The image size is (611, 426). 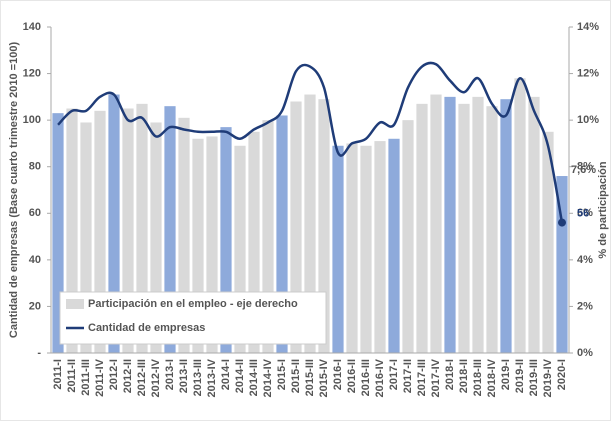 What do you see at coordinates (100, 377) in the screenshot?
I see `x-tick-label: 2011-IV` at bounding box center [100, 377].